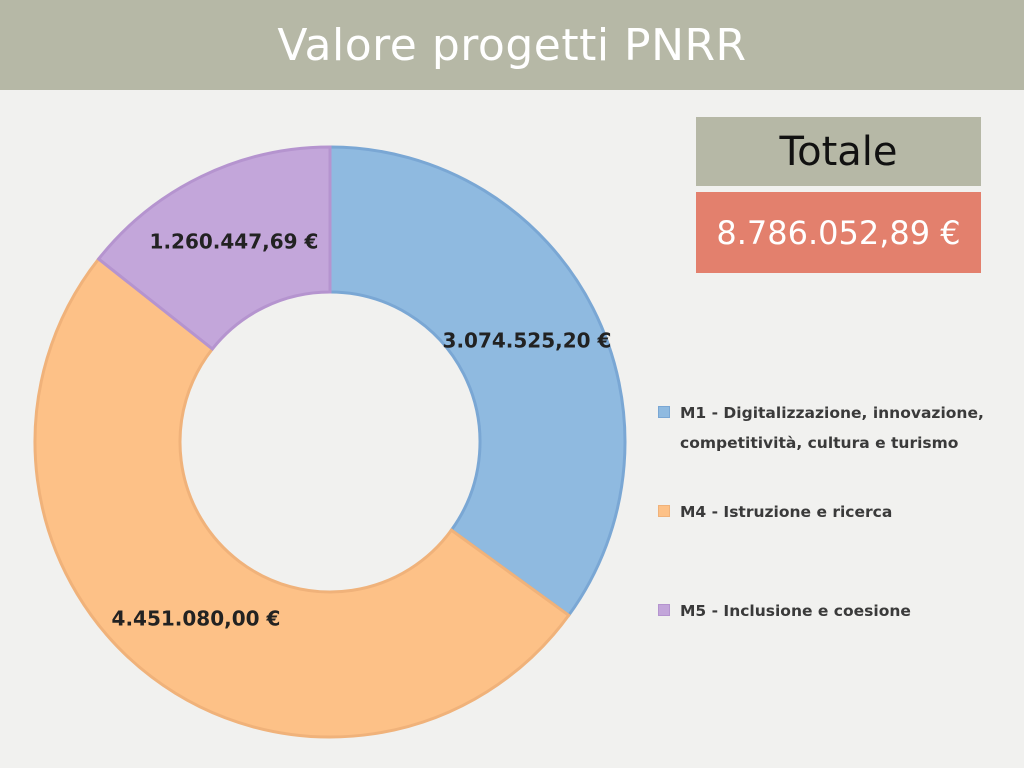  I want to click on page-title: Valore progetti PNRR, so click(512, 45).